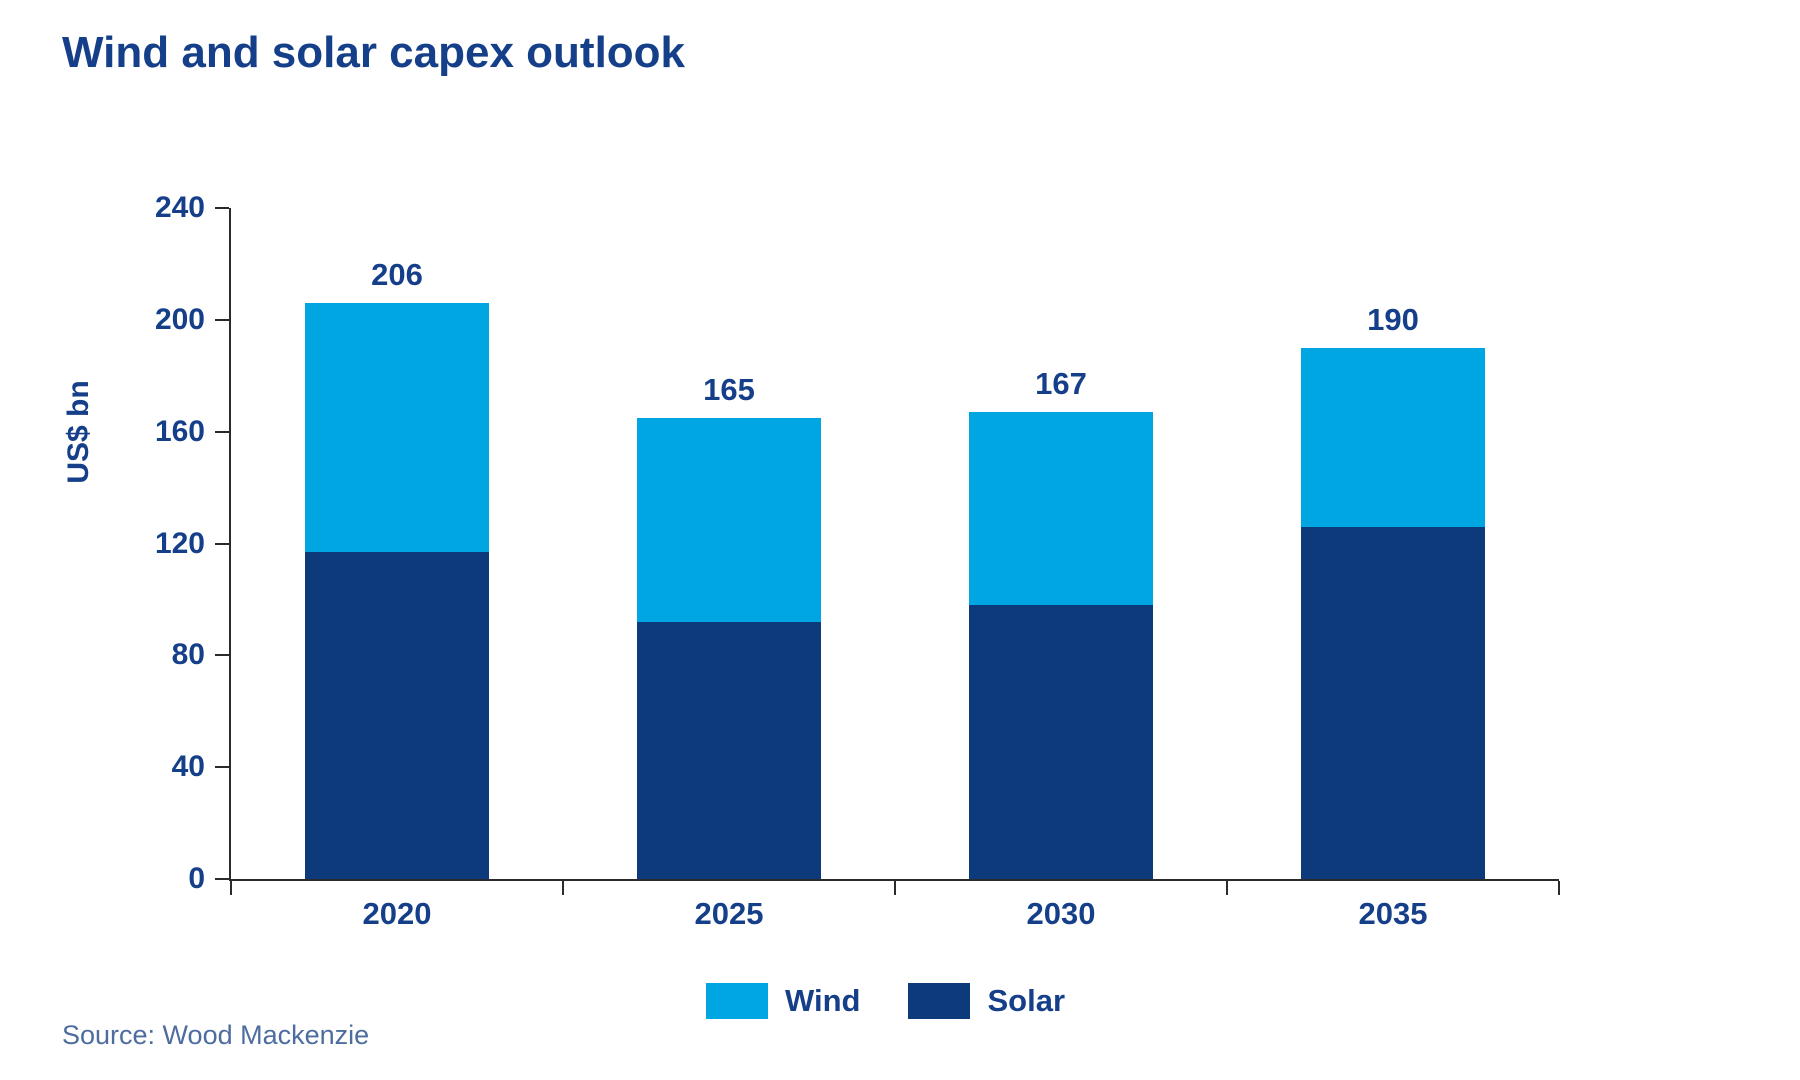 This screenshot has width=1800, height=1080. I want to click on y-tick-label: 200, so click(179, 319).